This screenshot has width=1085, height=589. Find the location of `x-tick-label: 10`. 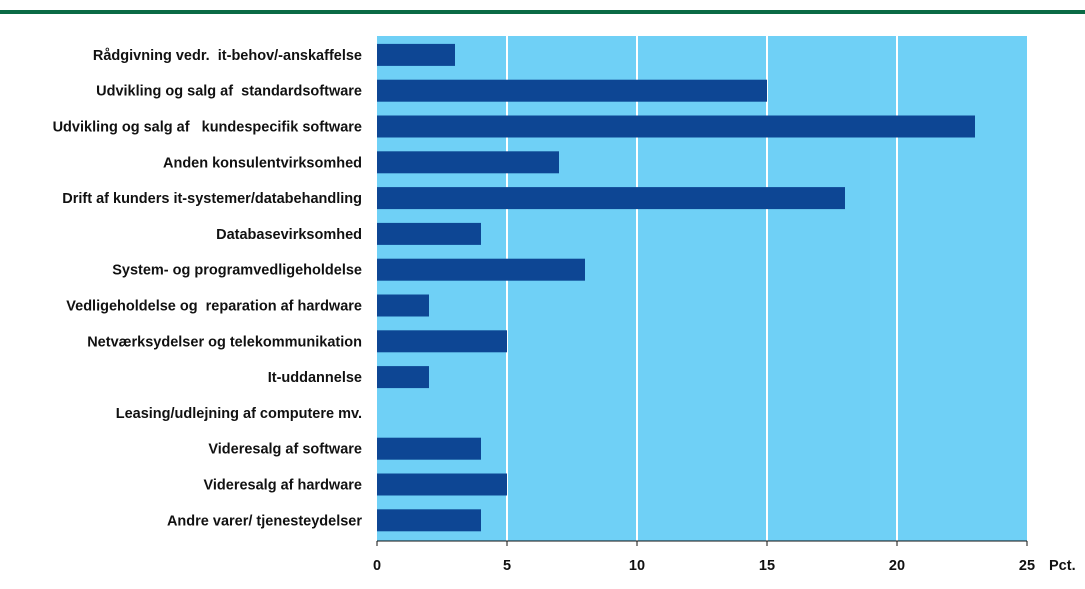

x-tick-label: 10 is located at coordinates (637, 566).